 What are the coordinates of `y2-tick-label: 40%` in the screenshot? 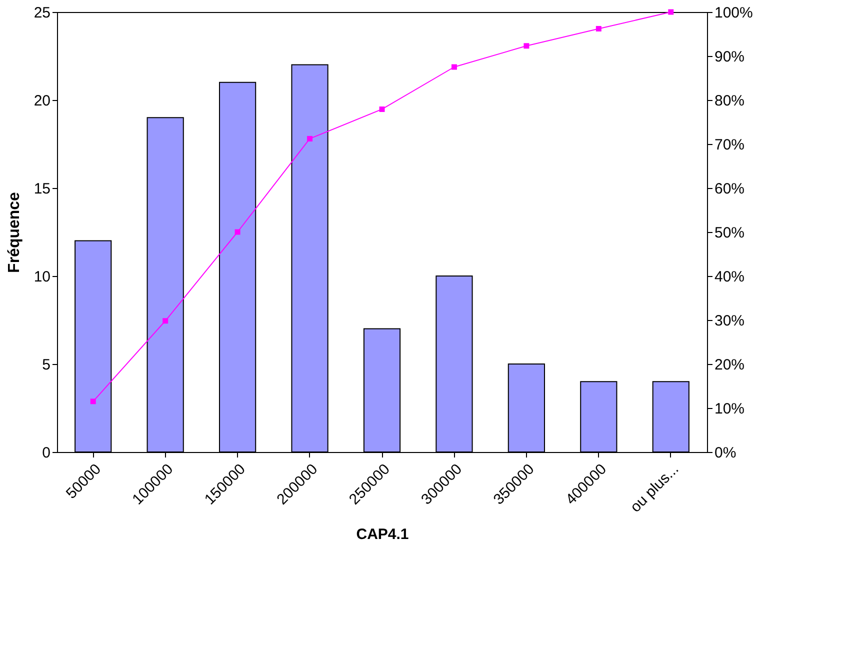 It's located at (729, 277).